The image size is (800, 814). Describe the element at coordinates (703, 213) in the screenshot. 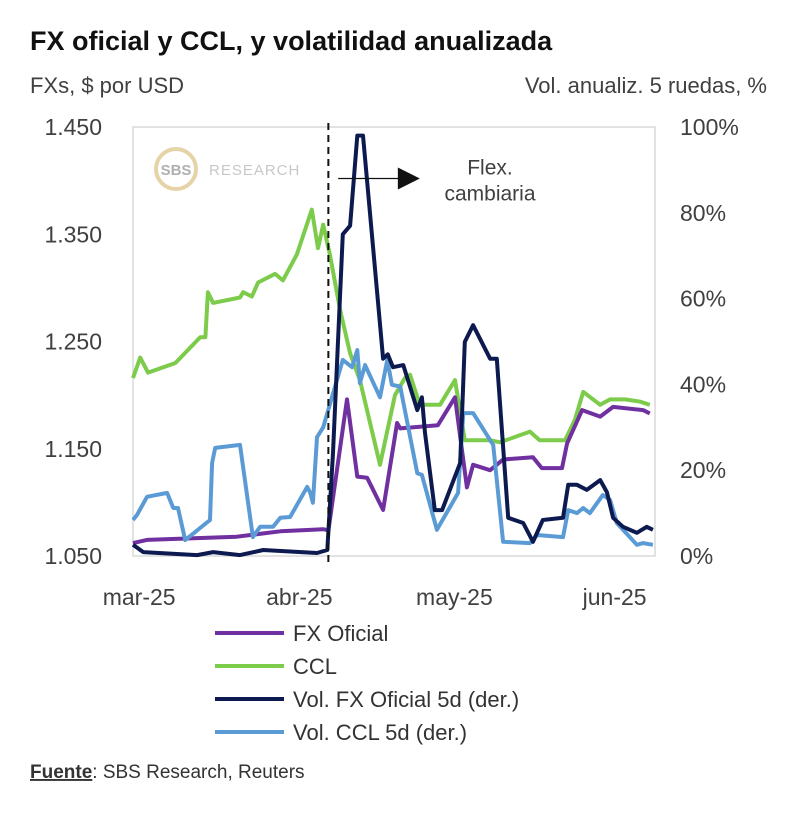

I see `right-tick-label: 80%` at that location.